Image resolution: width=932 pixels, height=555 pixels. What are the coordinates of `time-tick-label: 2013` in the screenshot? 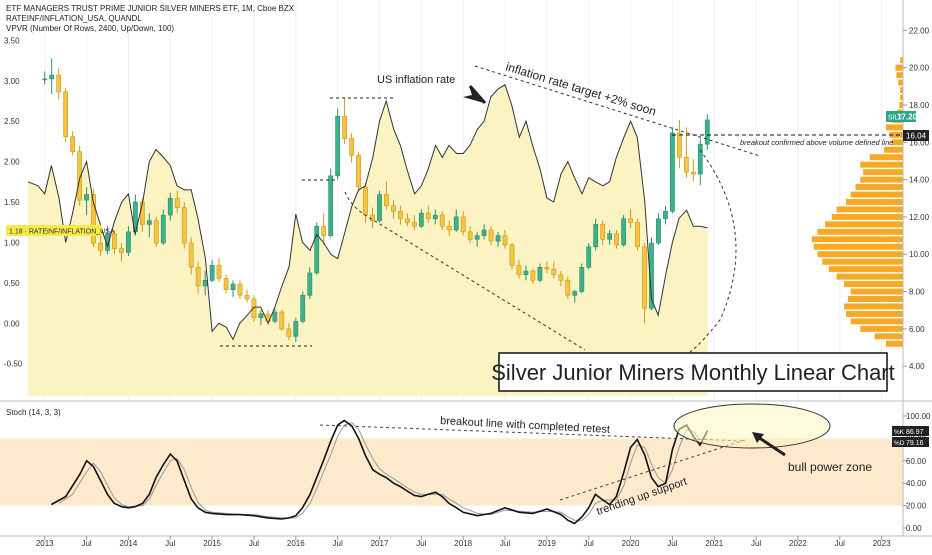 It's located at (45, 543).